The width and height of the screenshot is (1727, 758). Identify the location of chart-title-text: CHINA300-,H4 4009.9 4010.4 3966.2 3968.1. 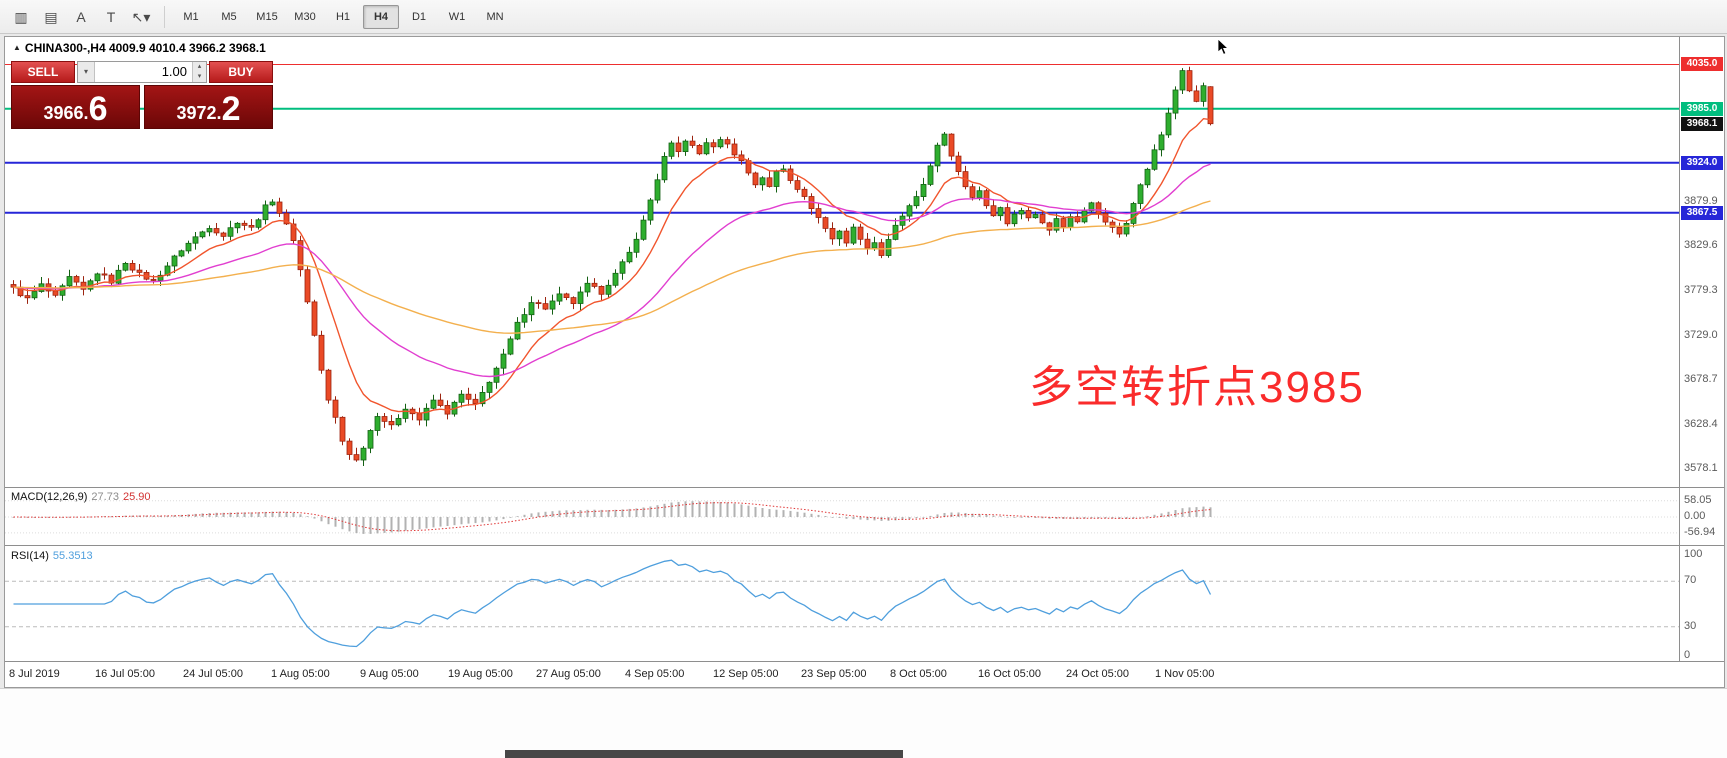
(145, 48).